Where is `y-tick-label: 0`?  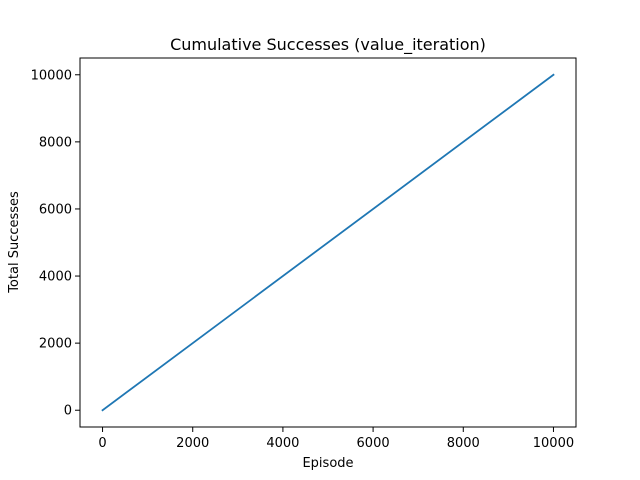
y-tick-label: 0 is located at coordinates (68, 411).